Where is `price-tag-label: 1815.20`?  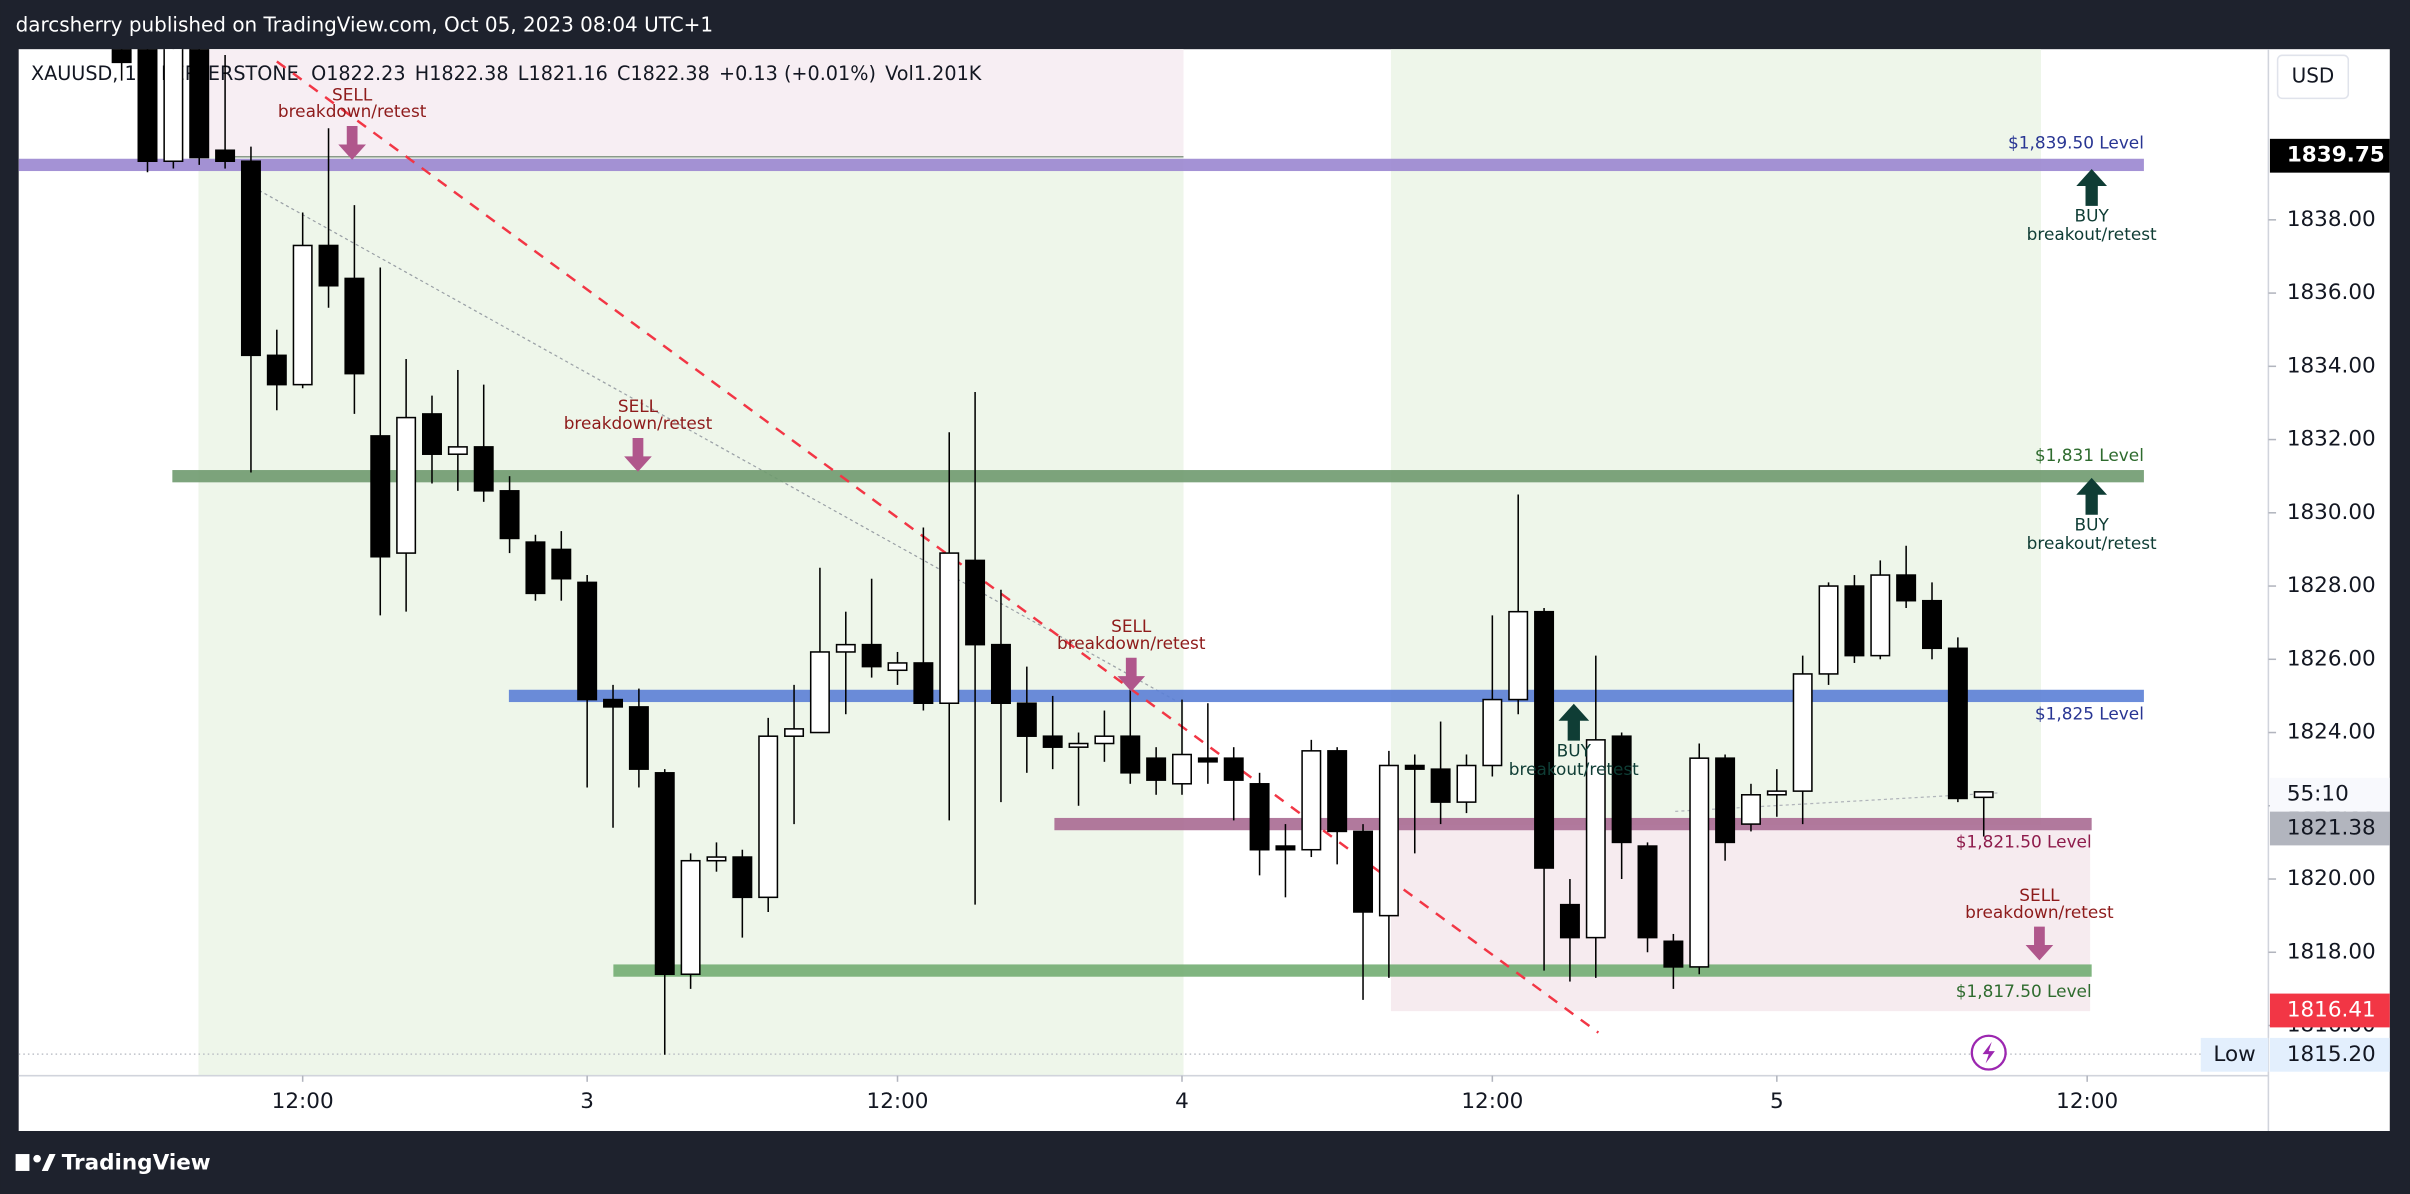
price-tag-label: 1815.20 is located at coordinates (2331, 1054).